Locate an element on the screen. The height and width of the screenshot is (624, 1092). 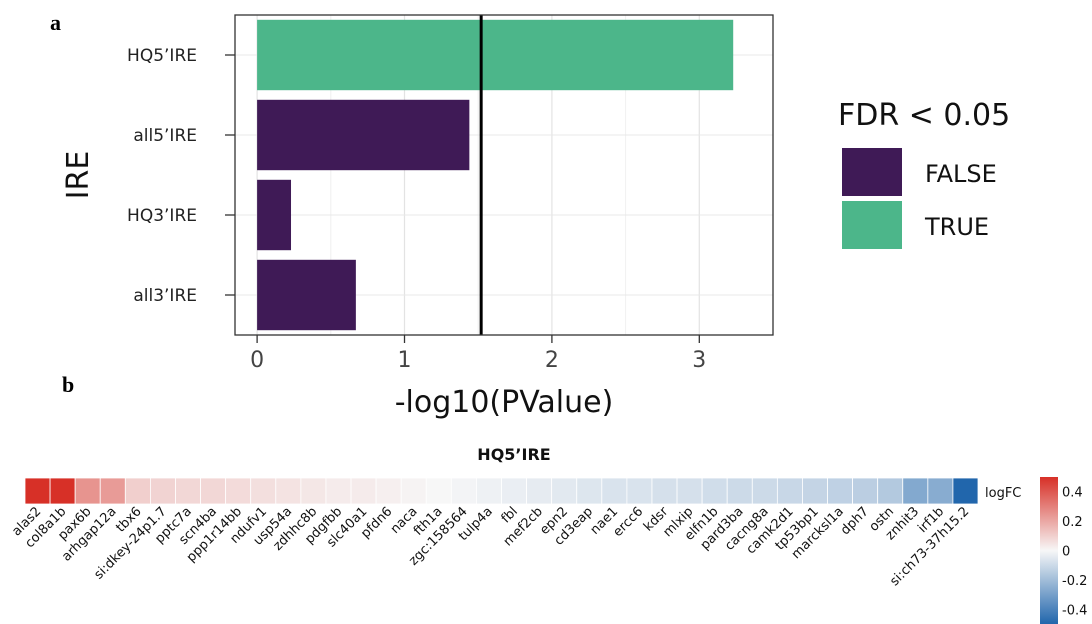
panel-a-letter: a is located at coordinates (55, 22).